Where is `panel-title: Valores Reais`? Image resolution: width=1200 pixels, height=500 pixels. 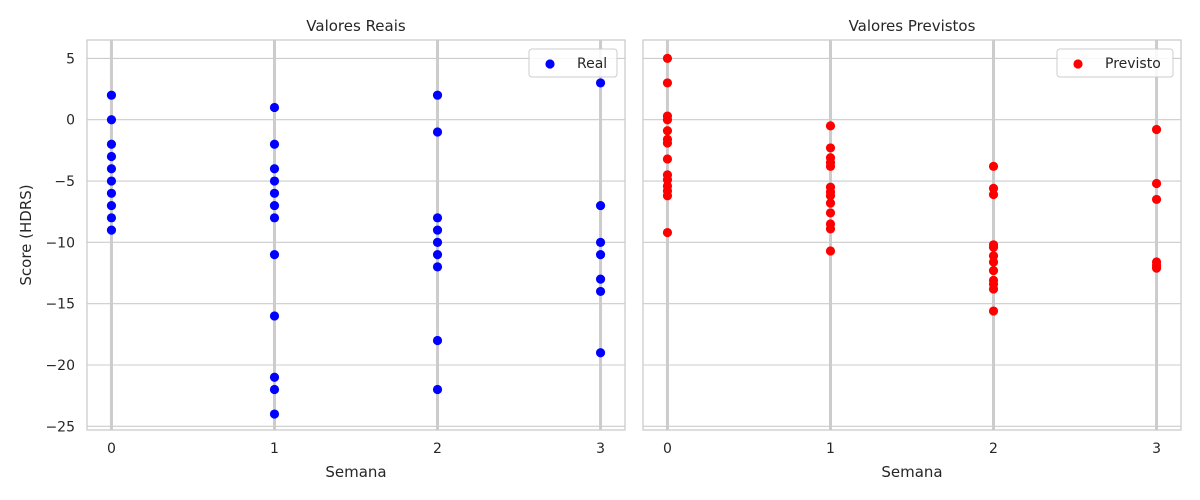
panel-title: Valores Reais is located at coordinates (356, 26).